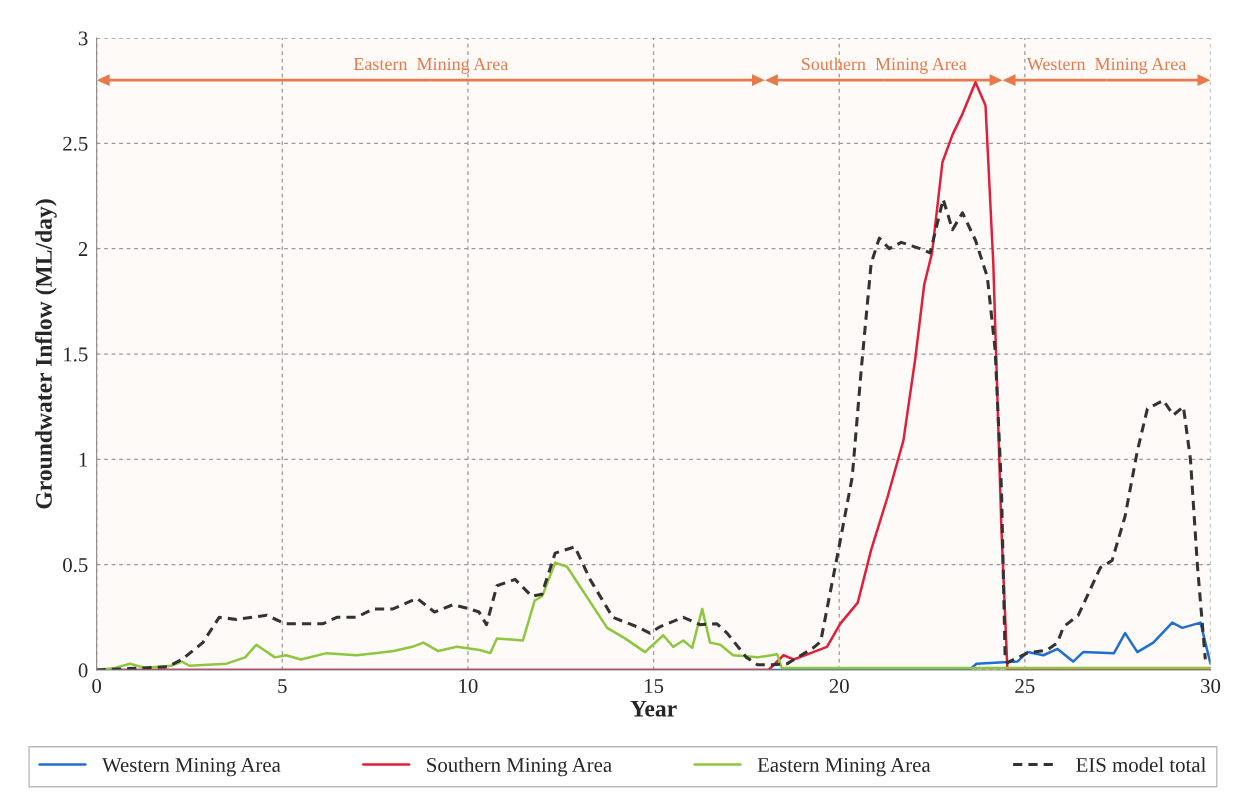  What do you see at coordinates (1025, 685) in the screenshot?
I see `x-tick-label: 25` at bounding box center [1025, 685].